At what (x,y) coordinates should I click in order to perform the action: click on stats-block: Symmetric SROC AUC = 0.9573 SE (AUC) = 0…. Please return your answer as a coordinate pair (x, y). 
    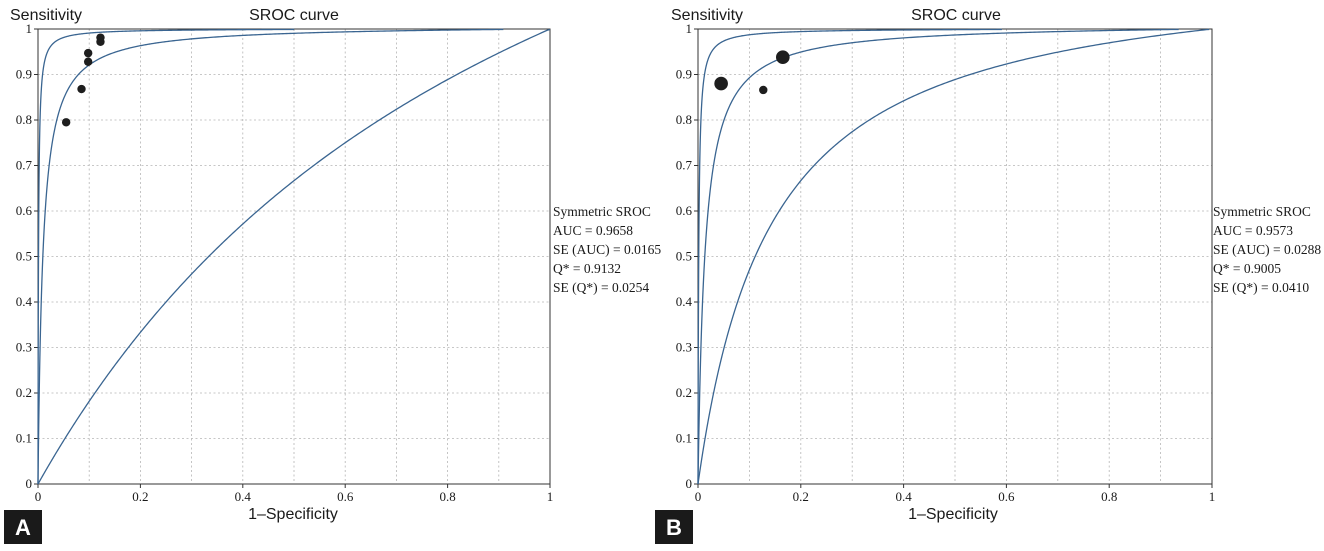
    Looking at the image, I should click on (1267, 249).